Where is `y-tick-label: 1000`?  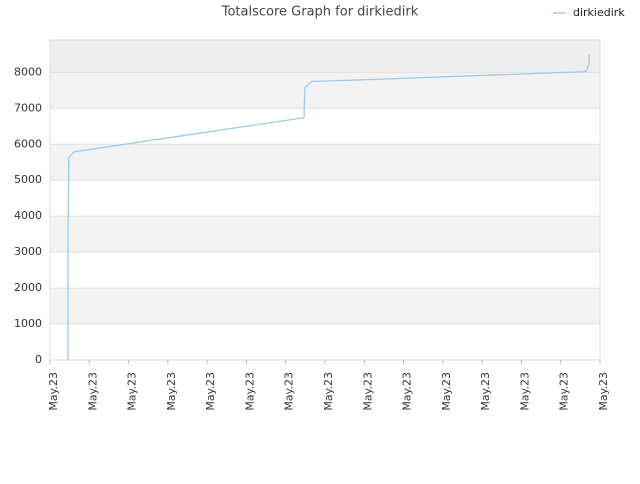
y-tick-label: 1000 is located at coordinates (28, 323).